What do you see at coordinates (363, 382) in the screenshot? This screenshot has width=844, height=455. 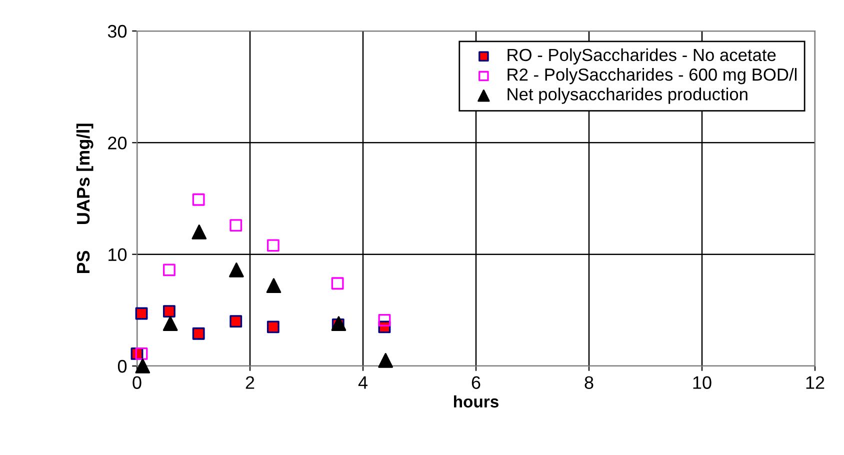 I see `x-tick-label: 4` at bounding box center [363, 382].